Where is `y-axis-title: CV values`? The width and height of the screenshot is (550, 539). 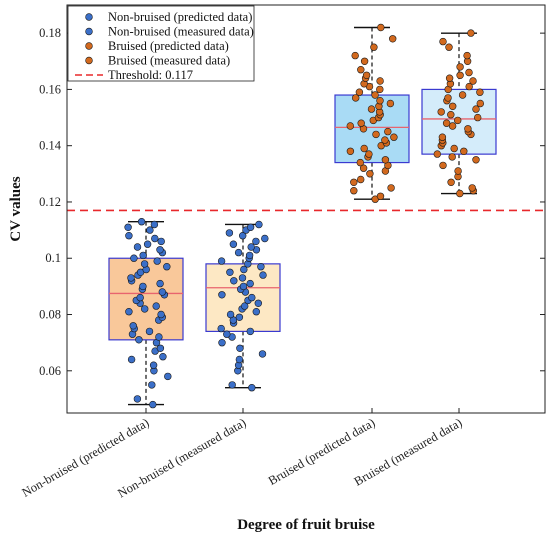
y-axis-title: CV values is located at coordinates (16, 208).